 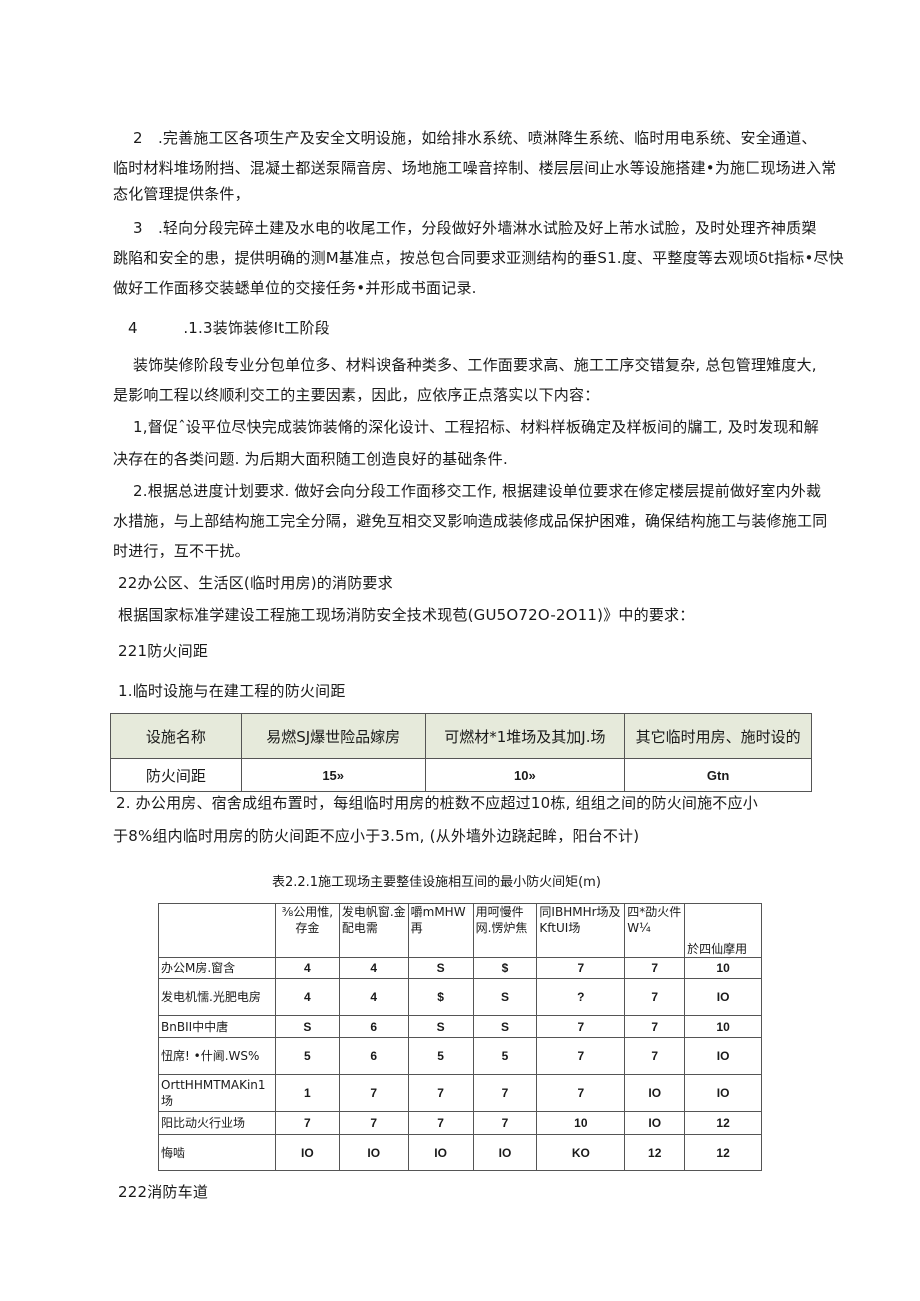 I want to click on table-cell: 6, so click(x=373, y=1056).